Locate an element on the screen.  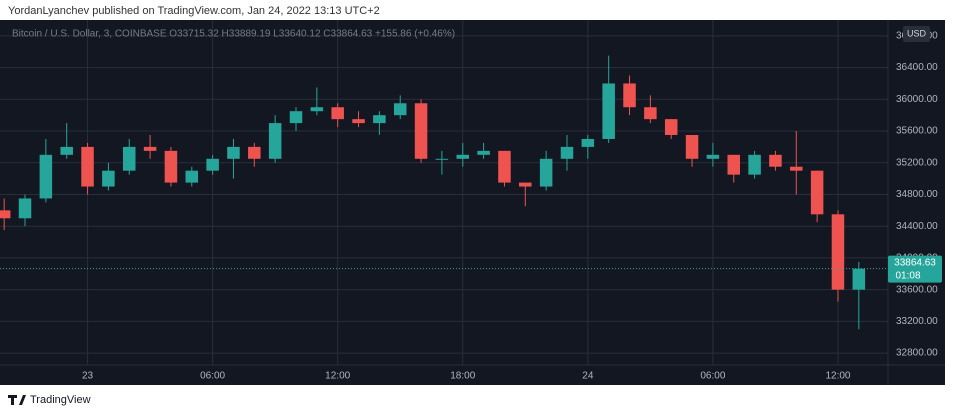
x-tick-label: 23 is located at coordinates (88, 376).